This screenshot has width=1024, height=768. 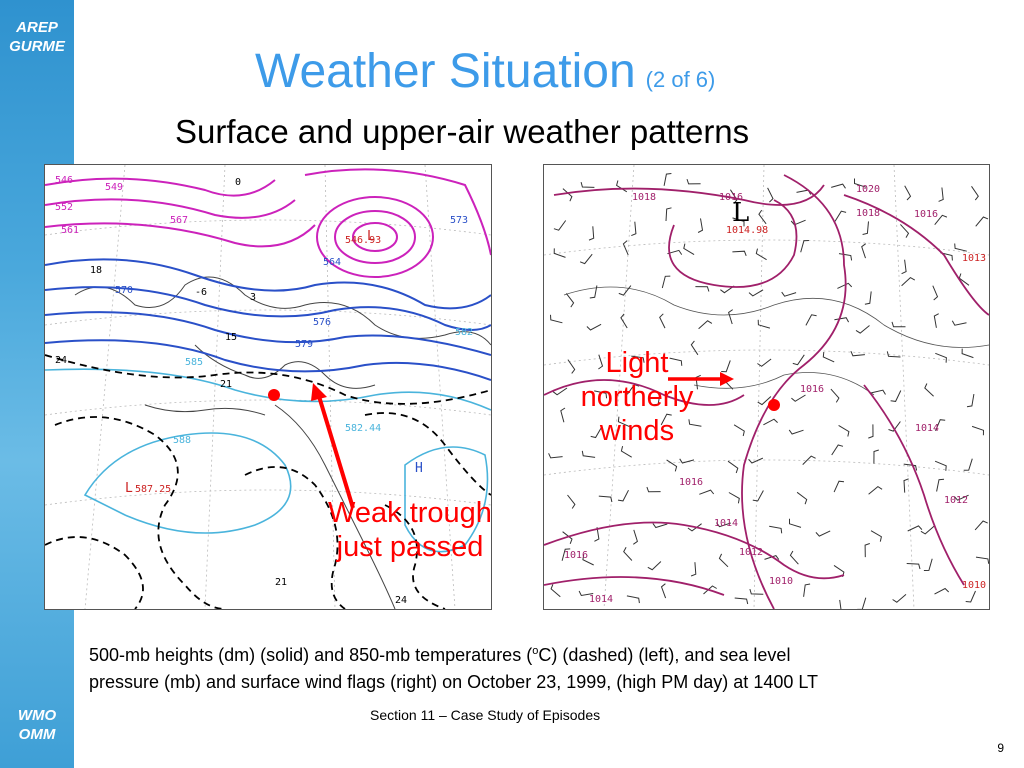 What do you see at coordinates (268, 223) in the screenshot?
I see `height-contours-north` at bounding box center [268, 223].